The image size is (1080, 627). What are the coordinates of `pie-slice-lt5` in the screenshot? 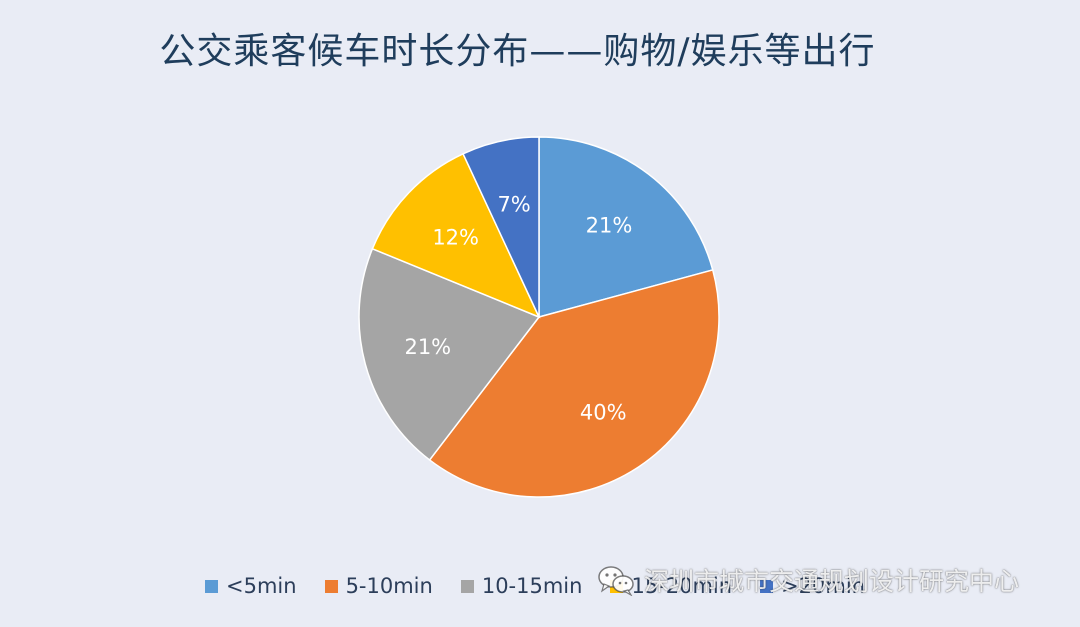 It's located at (626, 227).